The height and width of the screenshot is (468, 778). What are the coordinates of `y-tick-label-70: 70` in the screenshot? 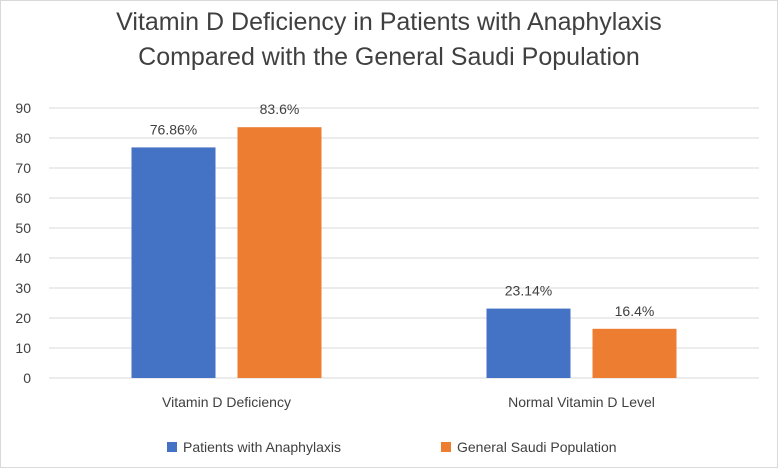 It's located at (23, 168).